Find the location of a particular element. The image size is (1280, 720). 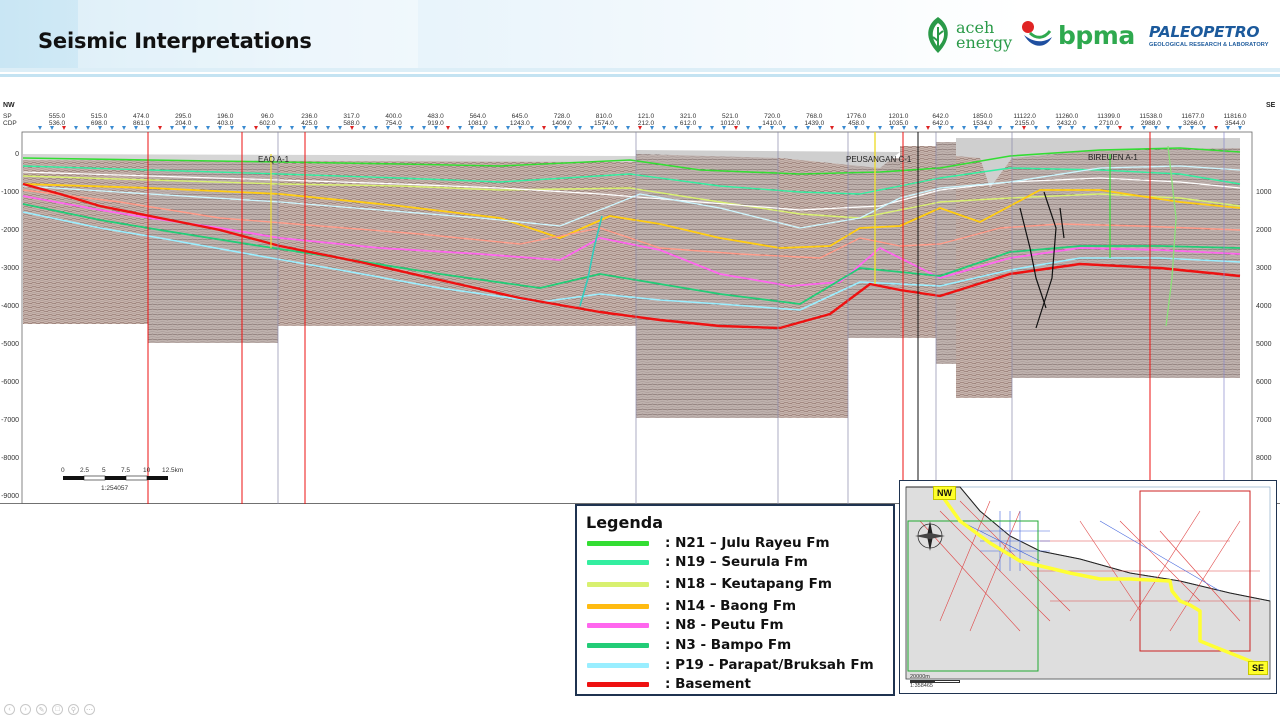

depth-tick-right: 6000 is located at coordinates (1264, 382).